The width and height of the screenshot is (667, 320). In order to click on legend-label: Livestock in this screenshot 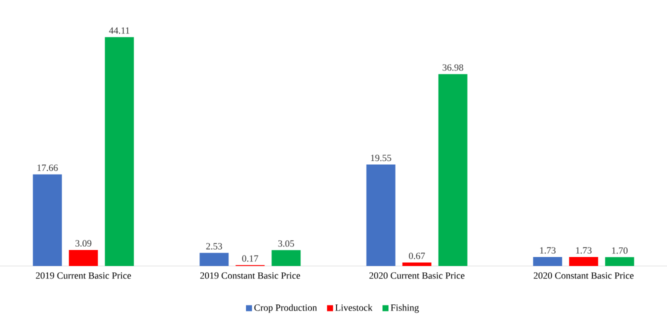, I will do `click(354, 307)`.